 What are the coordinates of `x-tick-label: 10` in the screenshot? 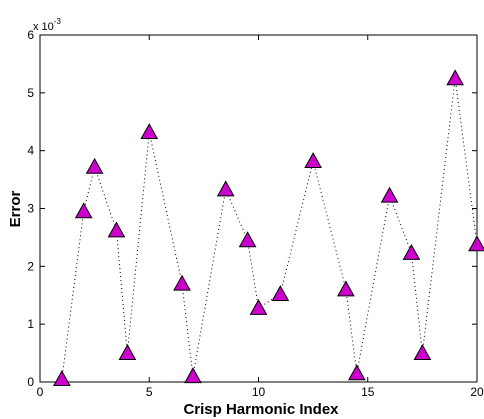 It's located at (259, 392).